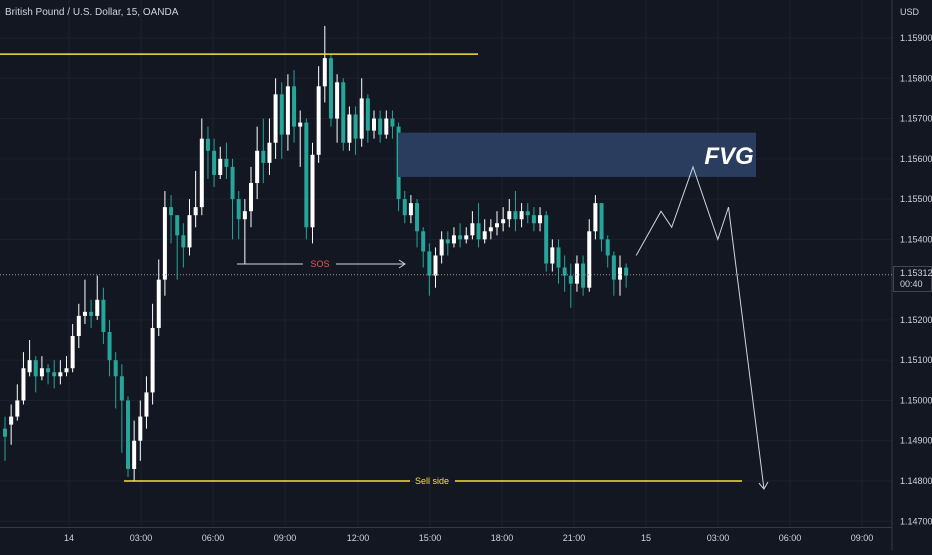  What do you see at coordinates (916, 360) in the screenshot?
I see `price-tick-label: 1.15100` at bounding box center [916, 360].